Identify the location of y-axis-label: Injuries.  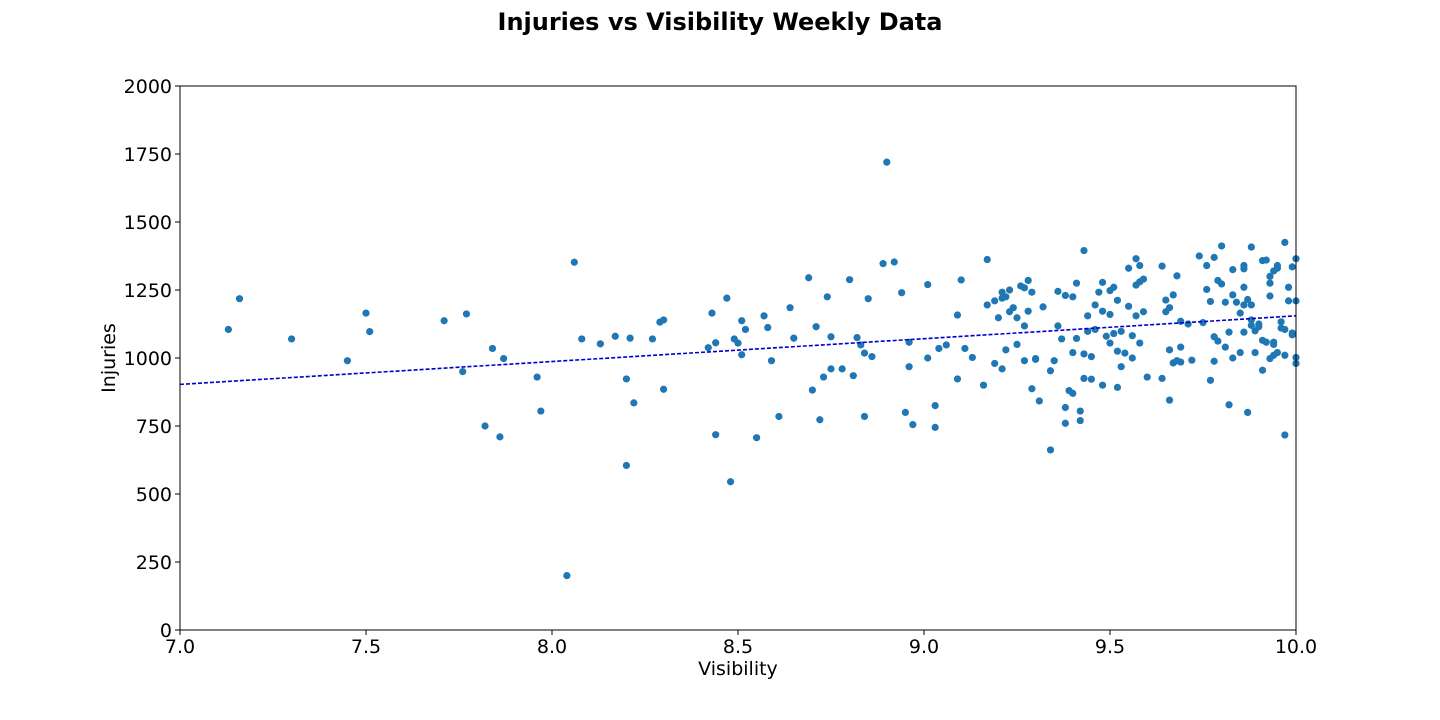
(109, 358).